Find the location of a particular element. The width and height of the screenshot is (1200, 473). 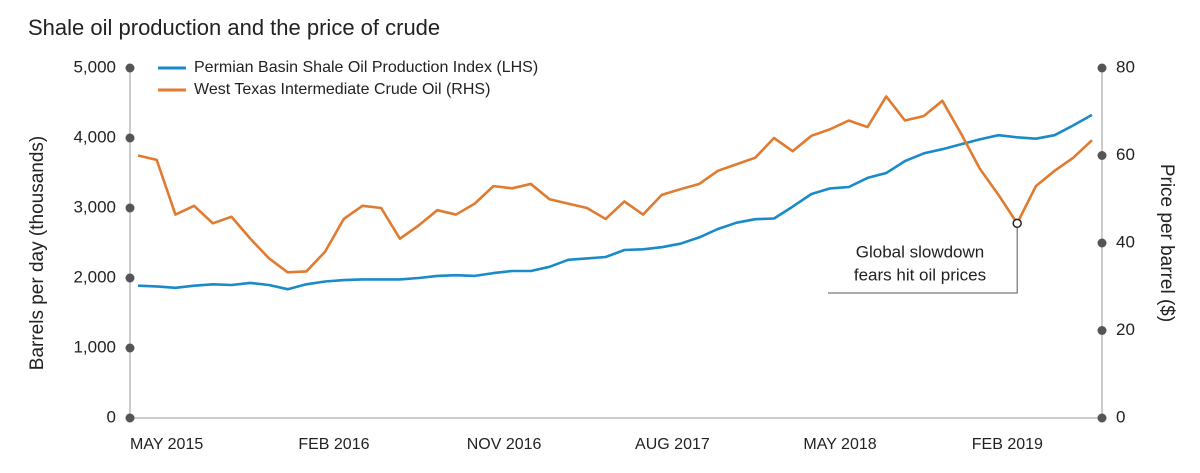

y2-tick-label: 40 is located at coordinates (1125, 241).